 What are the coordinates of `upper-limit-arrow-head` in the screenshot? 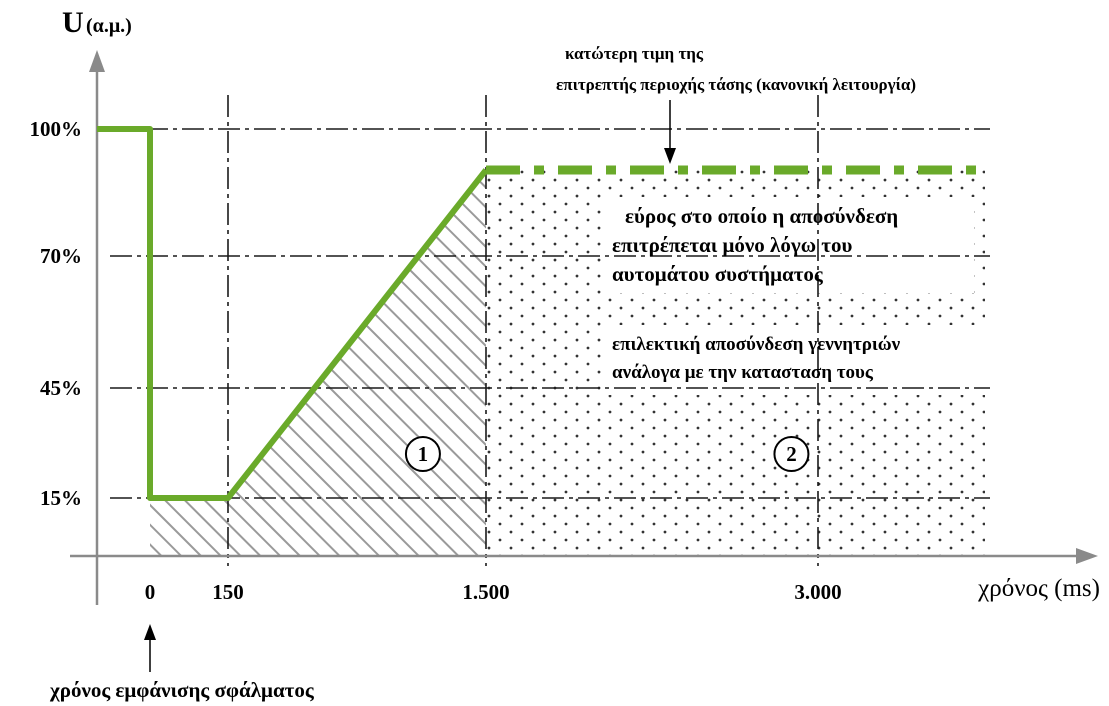 It's located at (670, 156).